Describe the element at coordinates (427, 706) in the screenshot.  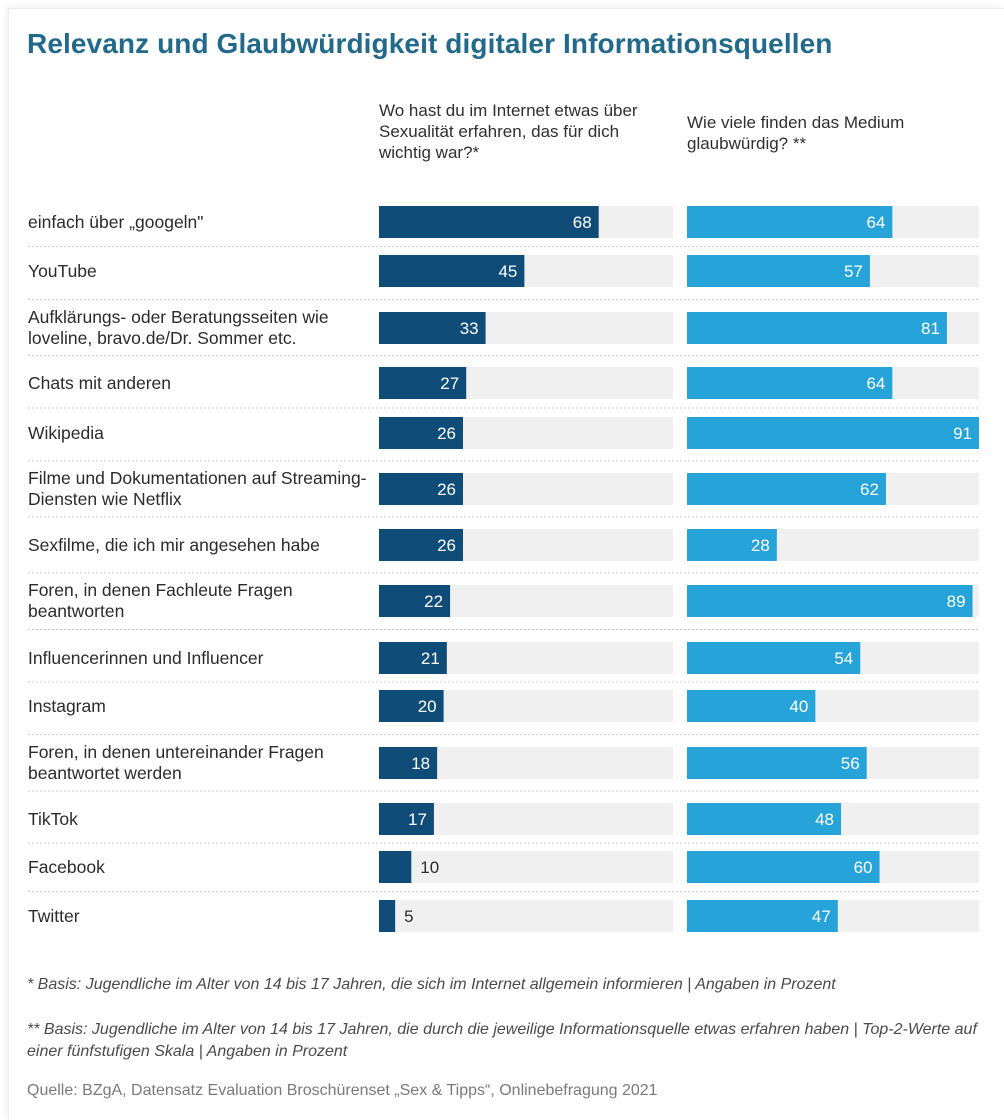
I see `data-label: 20` at that location.